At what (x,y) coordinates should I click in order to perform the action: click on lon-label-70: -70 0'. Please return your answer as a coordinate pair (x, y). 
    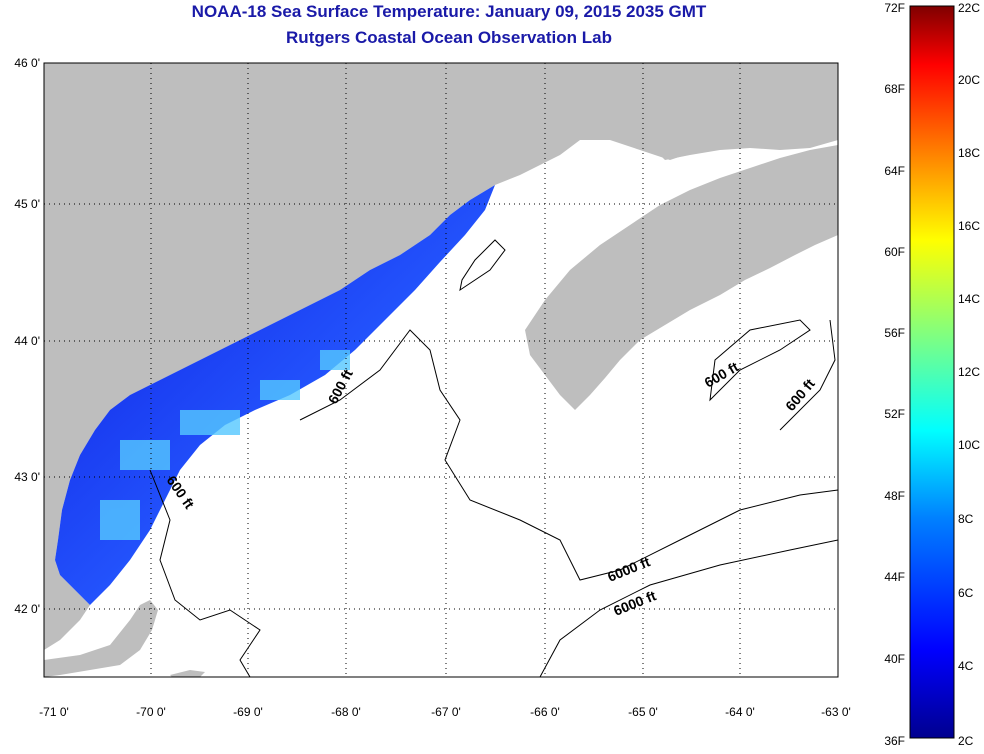
    Looking at the image, I should click on (151, 712).